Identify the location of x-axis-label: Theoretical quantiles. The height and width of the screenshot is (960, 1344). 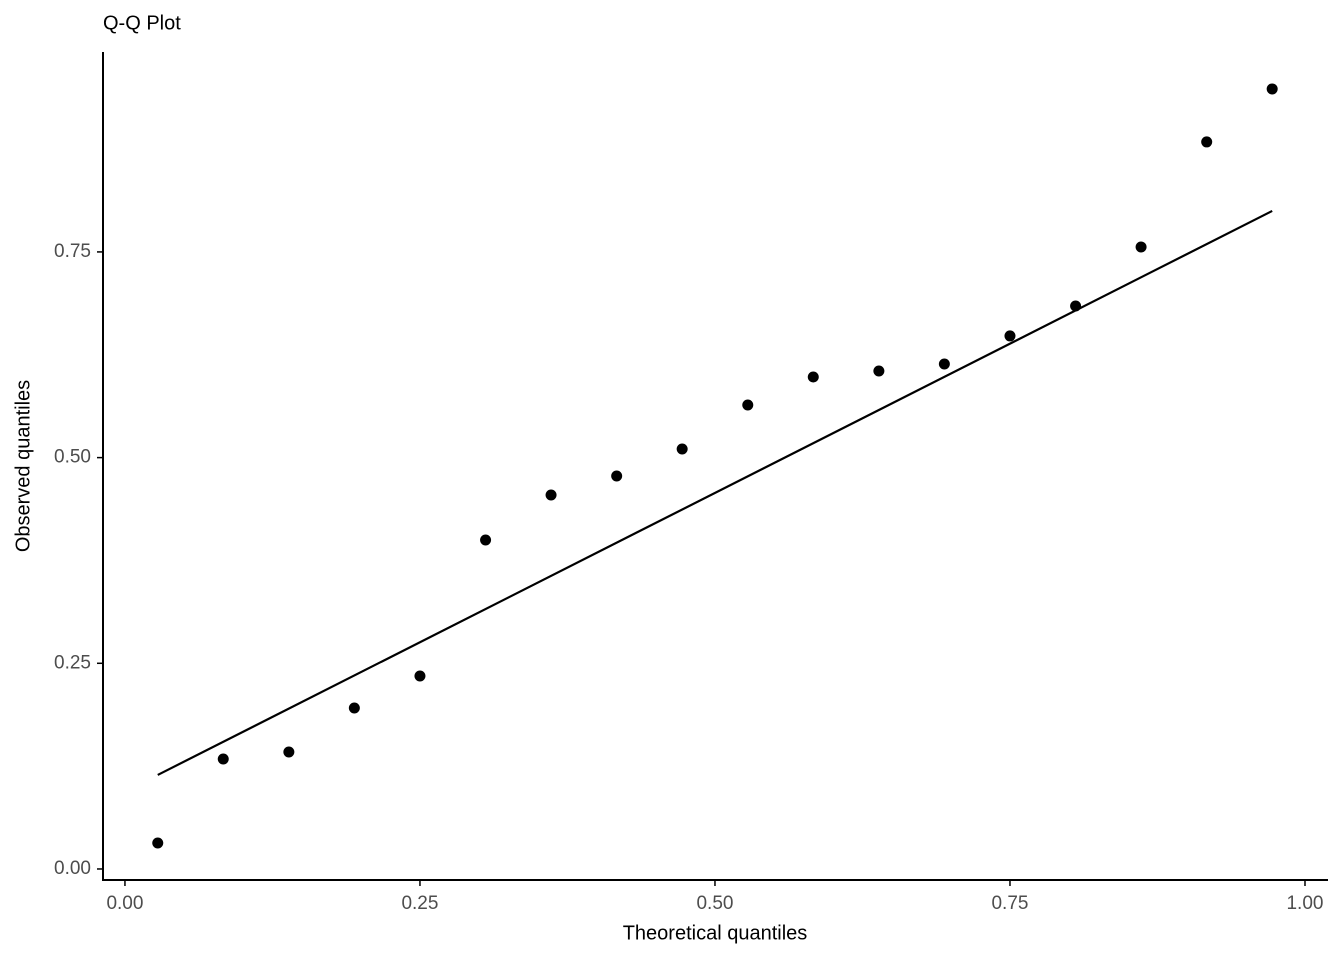
(715, 933).